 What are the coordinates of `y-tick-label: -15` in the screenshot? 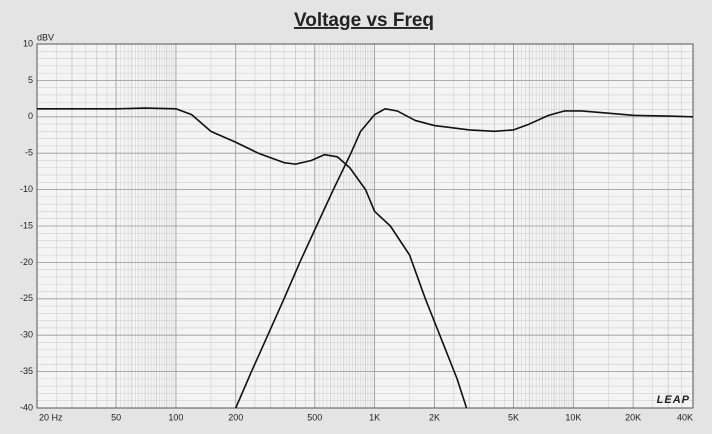 It's located at (26, 225).